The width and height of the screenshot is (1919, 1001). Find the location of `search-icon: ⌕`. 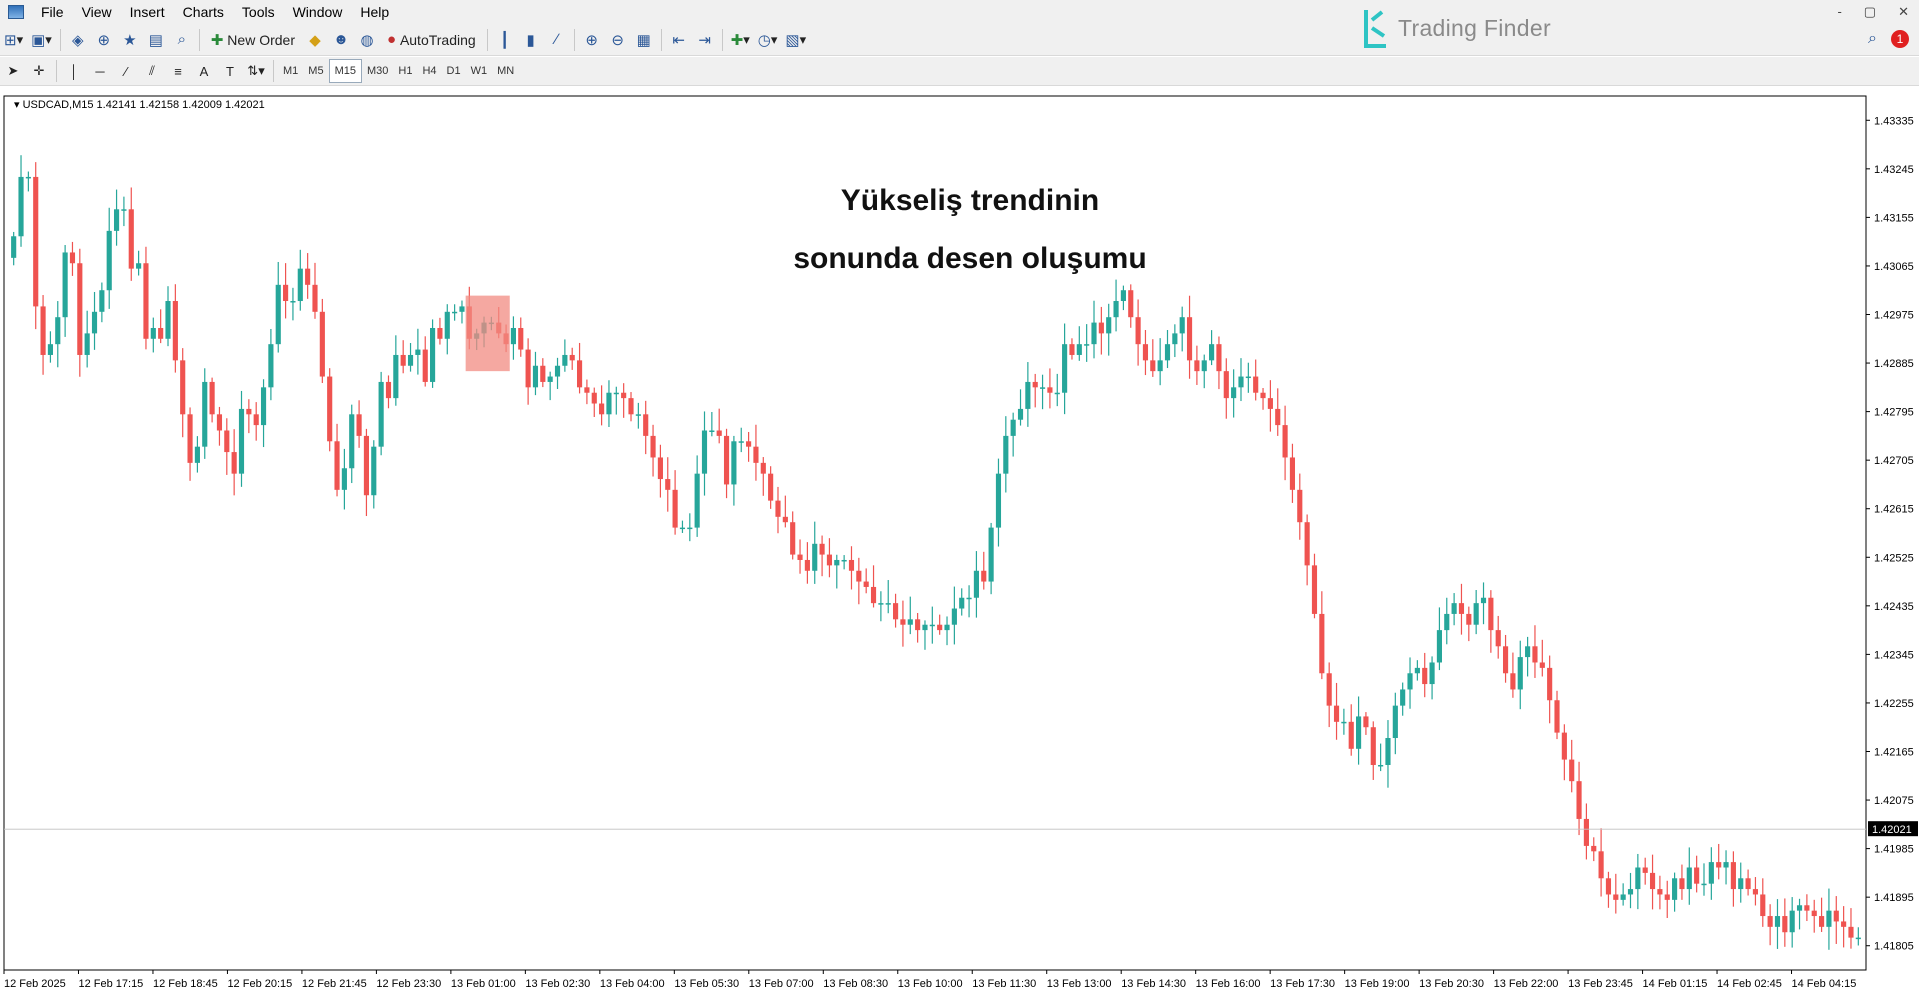

search-icon: ⌕ is located at coordinates (1872, 38).